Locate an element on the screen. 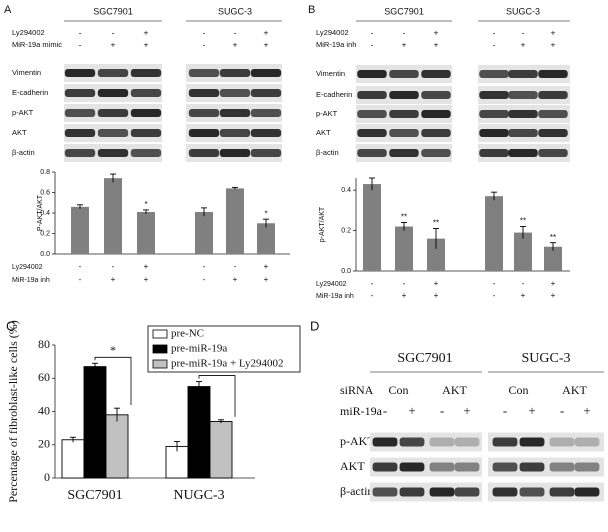 The width and height of the screenshot is (608, 532). legend-box is located at coordinates (224, 349).